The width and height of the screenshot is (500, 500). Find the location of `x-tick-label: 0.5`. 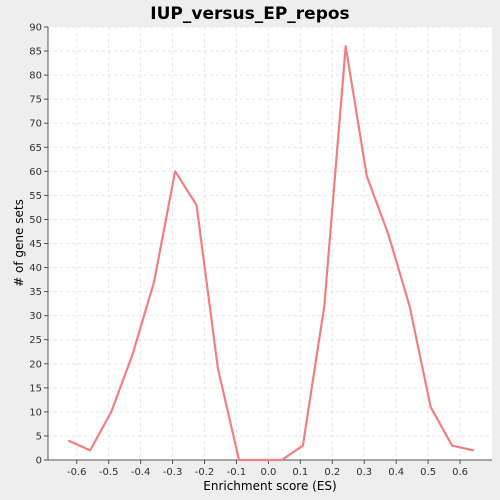

x-tick-label: 0.5 is located at coordinates (428, 472).